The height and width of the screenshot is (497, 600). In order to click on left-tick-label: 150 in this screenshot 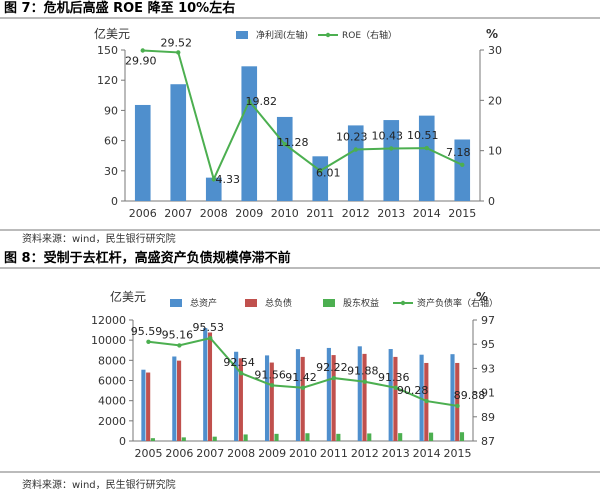, I will do `click(107, 50)`.